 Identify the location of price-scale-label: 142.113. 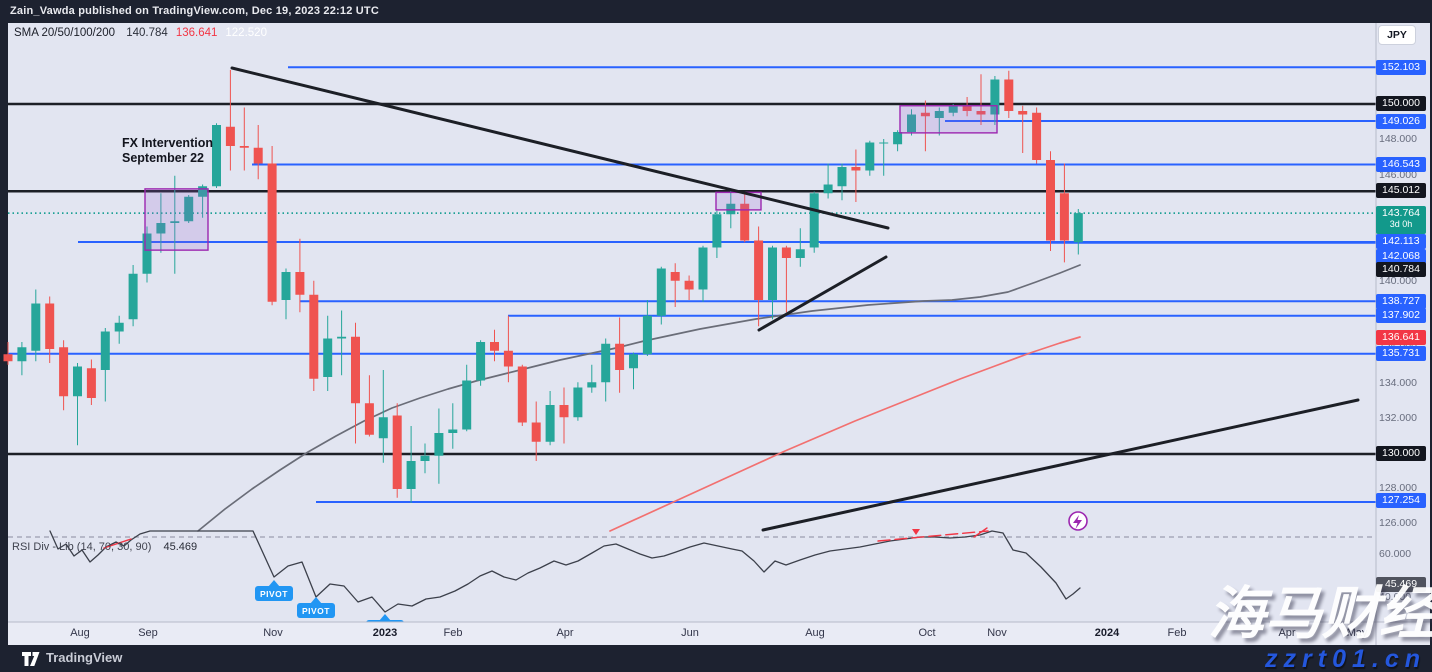
(1401, 241).